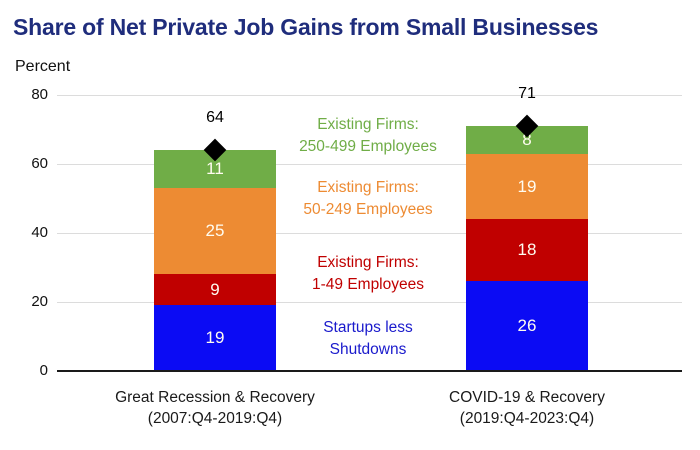  I want to click on bar-segment-value: 25, so click(215, 231).